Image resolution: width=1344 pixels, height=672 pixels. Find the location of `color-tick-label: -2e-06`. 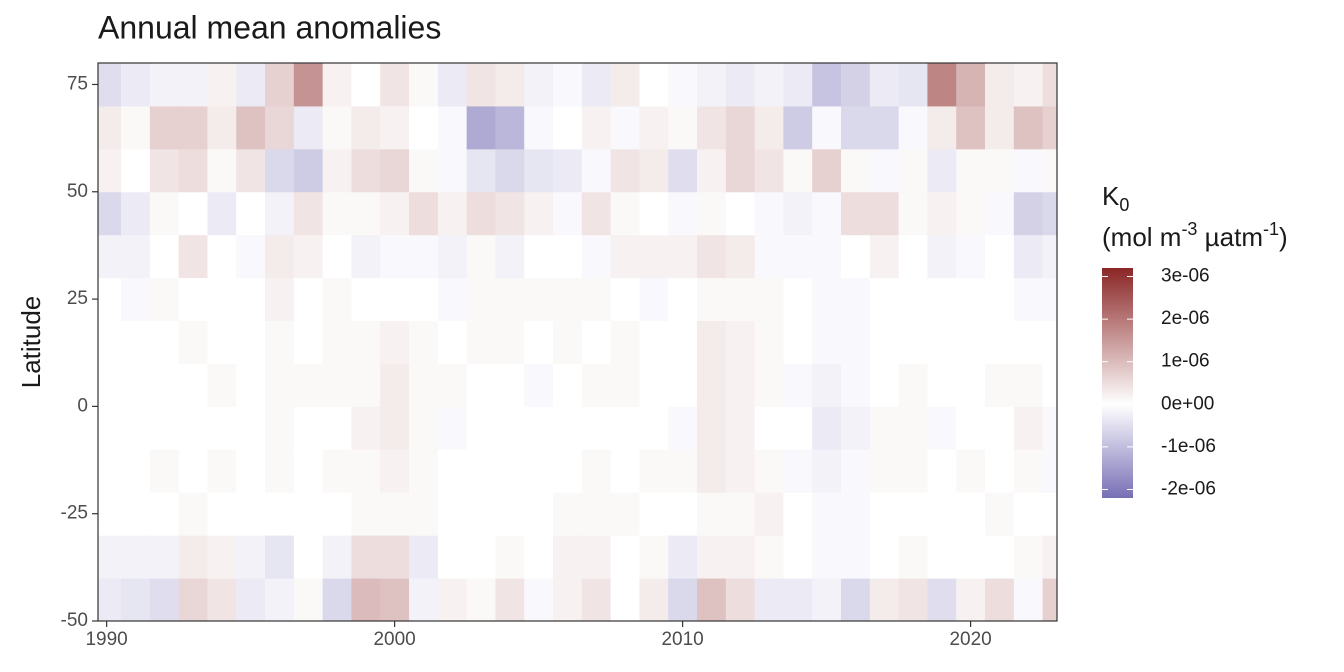

color-tick-label: -2e-06 is located at coordinates (1188, 488).